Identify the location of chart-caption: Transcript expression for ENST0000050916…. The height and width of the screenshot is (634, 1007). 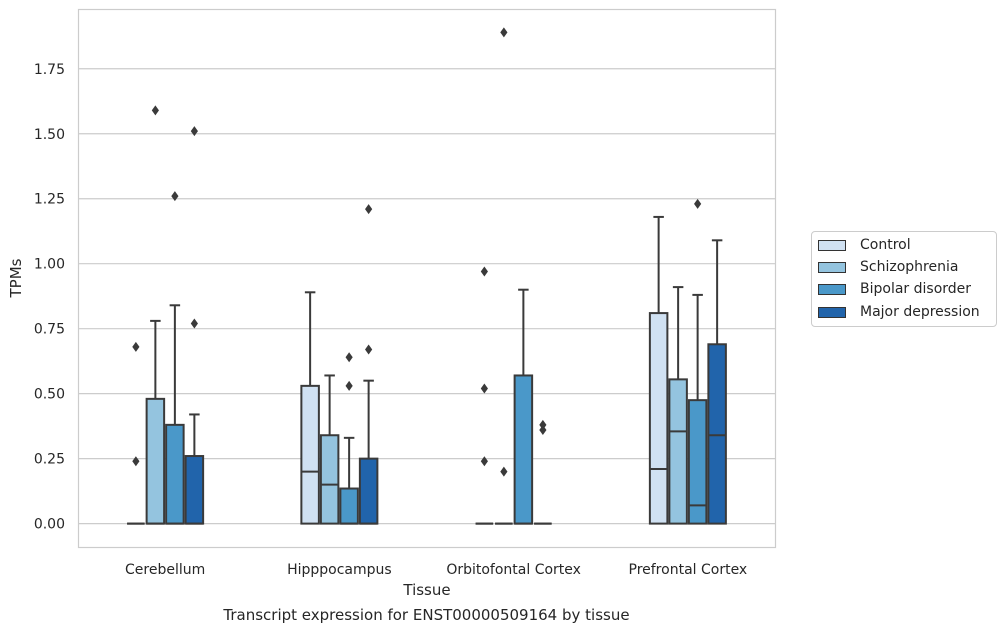
(426, 615).